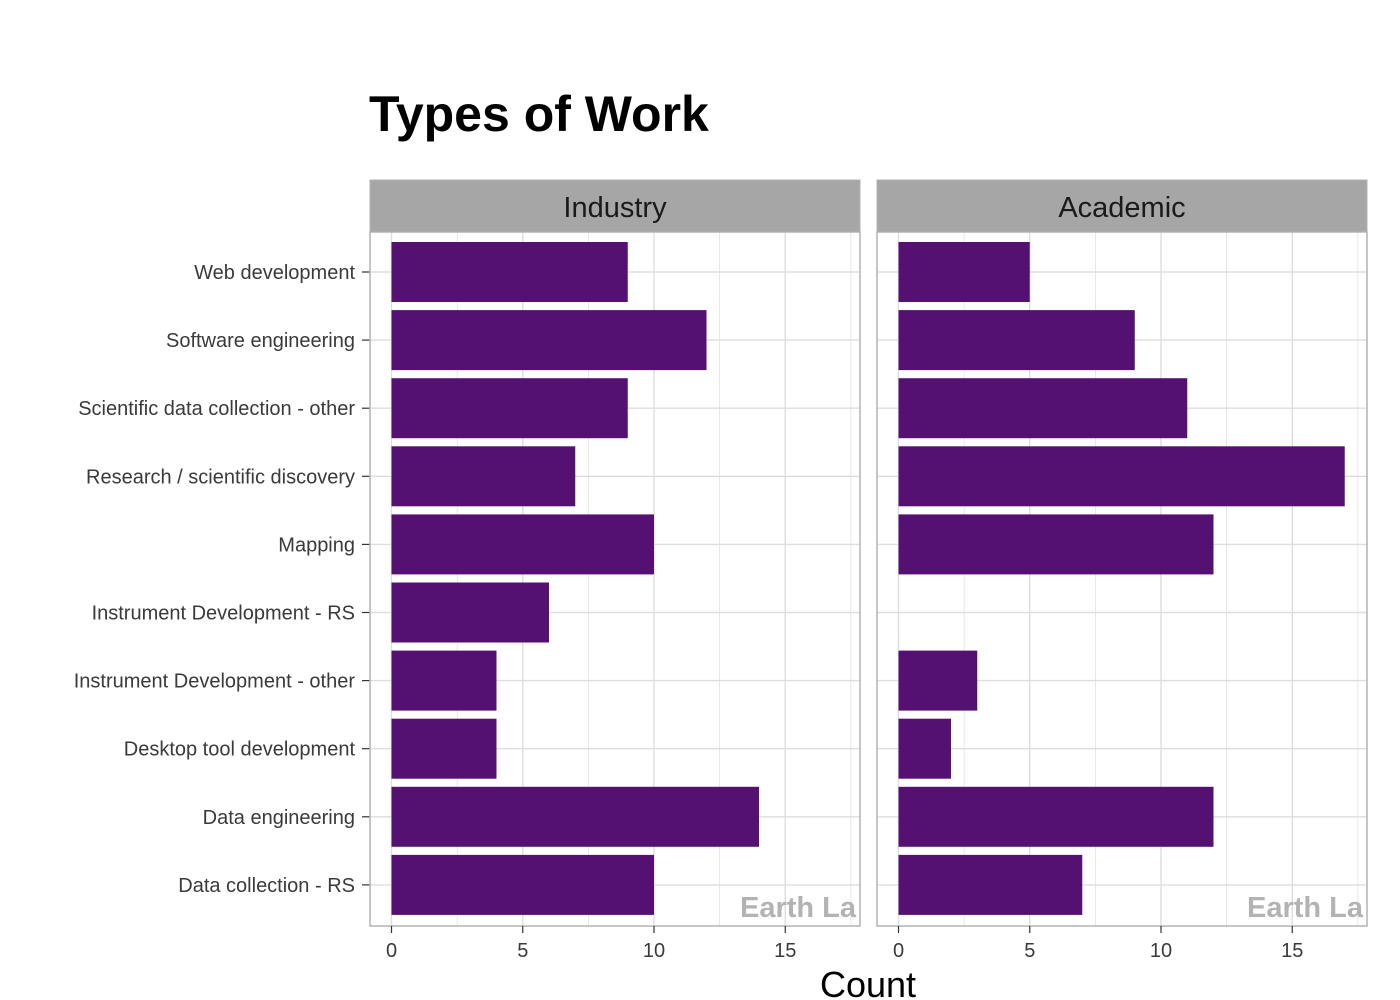 Image resolution: width=1400 pixels, height=1000 pixels. Describe the element at coordinates (260, 341) in the screenshot. I see `category-label: Software engineering` at that location.